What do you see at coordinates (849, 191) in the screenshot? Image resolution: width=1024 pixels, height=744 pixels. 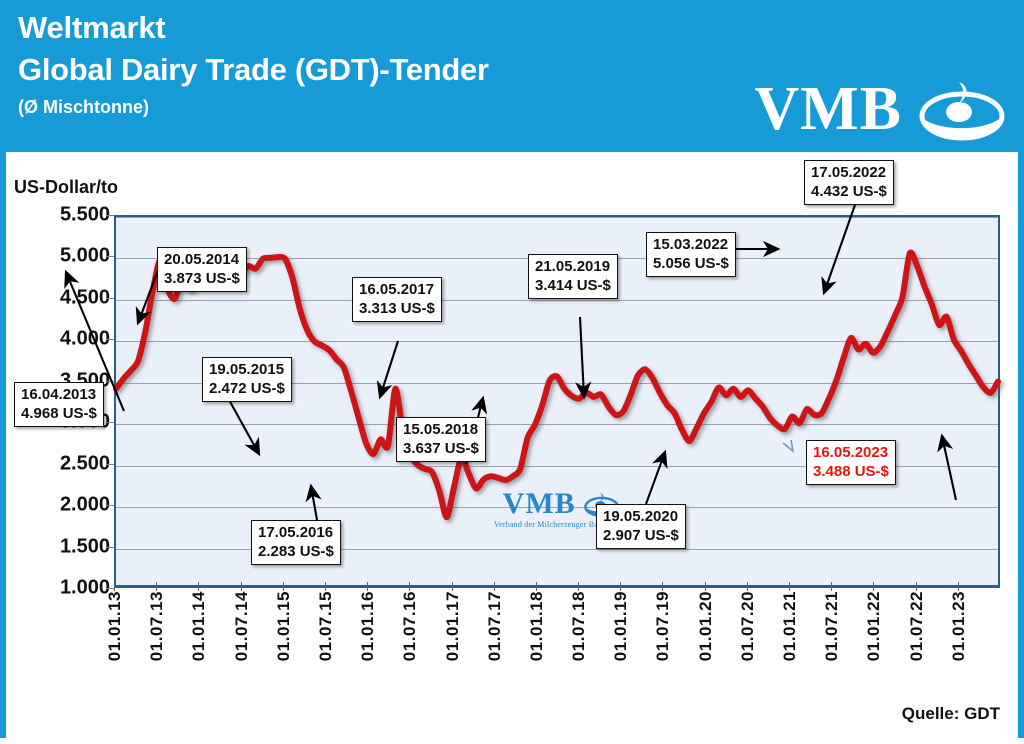 I see `callout-value: 4.432 US-$` at bounding box center [849, 191].